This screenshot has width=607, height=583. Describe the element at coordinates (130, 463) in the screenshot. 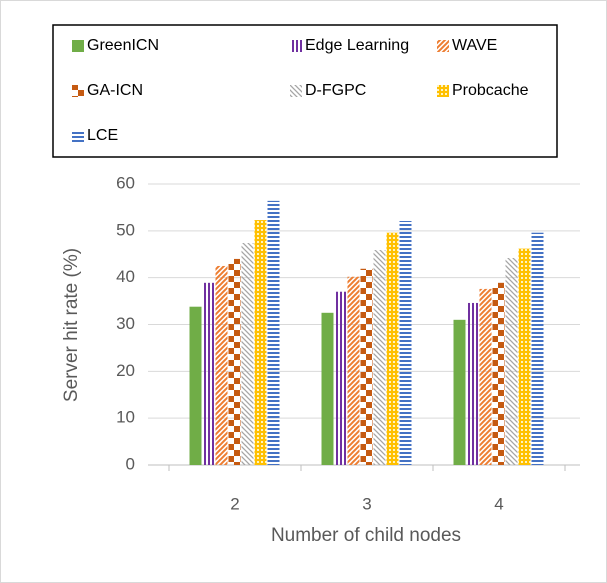

I see `y-tick-label: 0` at that location.